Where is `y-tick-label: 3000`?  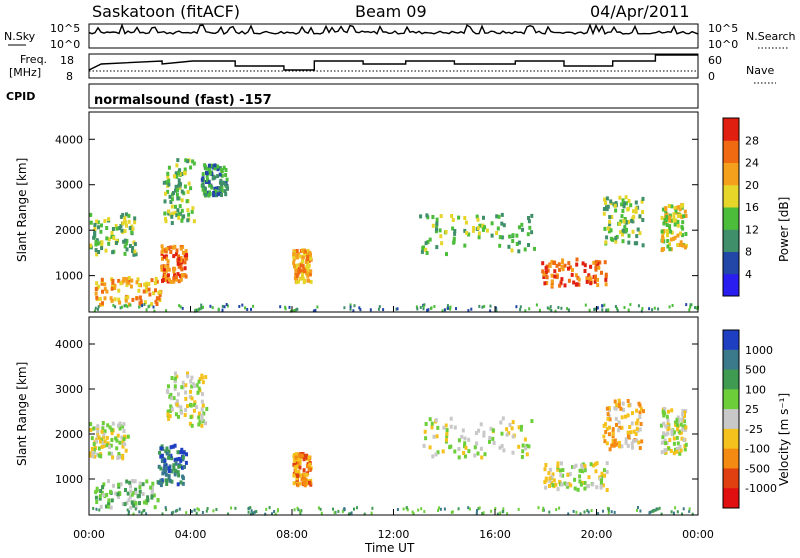
y-tick-label: 3000 is located at coordinates (69, 389).